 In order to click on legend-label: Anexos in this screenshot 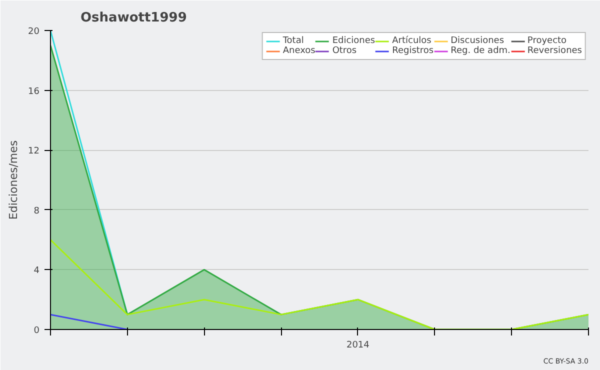, I will do `click(299, 51)`.